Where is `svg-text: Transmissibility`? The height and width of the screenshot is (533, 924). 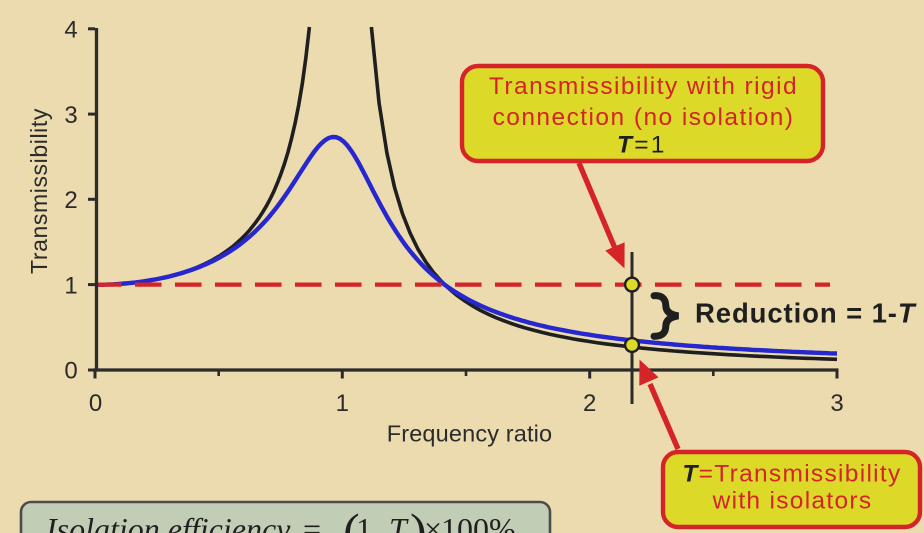
svg-text: Transmissibility is located at coordinates (39, 191).